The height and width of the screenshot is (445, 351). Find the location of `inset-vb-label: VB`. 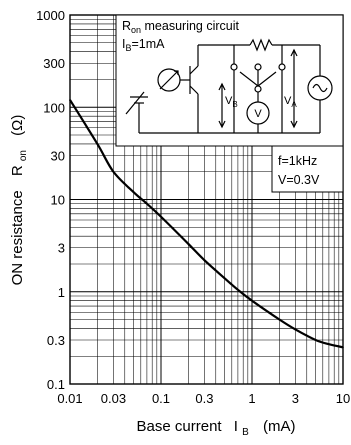

inset-vb-label: VB is located at coordinates (231, 102).